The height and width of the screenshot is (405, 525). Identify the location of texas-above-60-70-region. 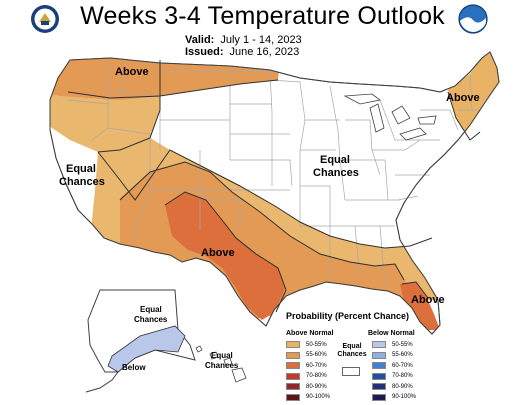
(225, 256).